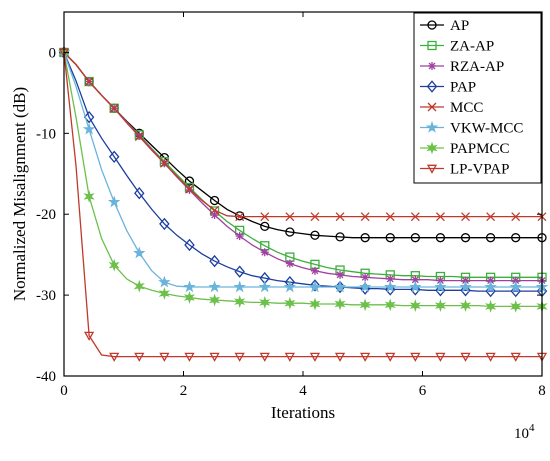 Image resolution: width=550 pixels, height=461 pixels. What do you see at coordinates (184, 391) in the screenshot?
I see `x-tick-label: 2` at bounding box center [184, 391].